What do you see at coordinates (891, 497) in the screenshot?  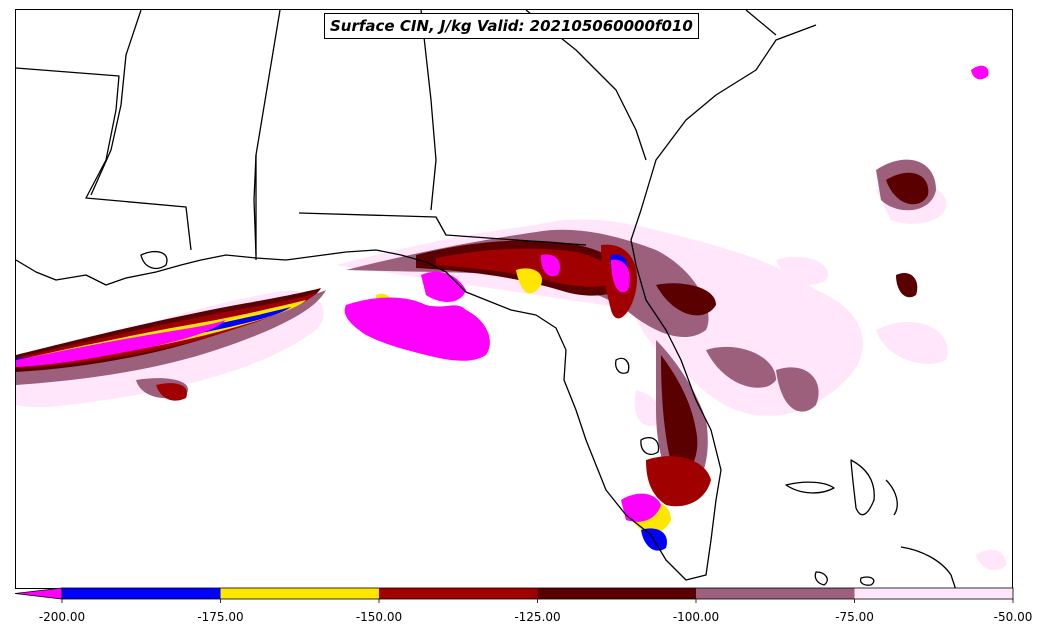 I see `bahamas-abaco` at bounding box center [891, 497].